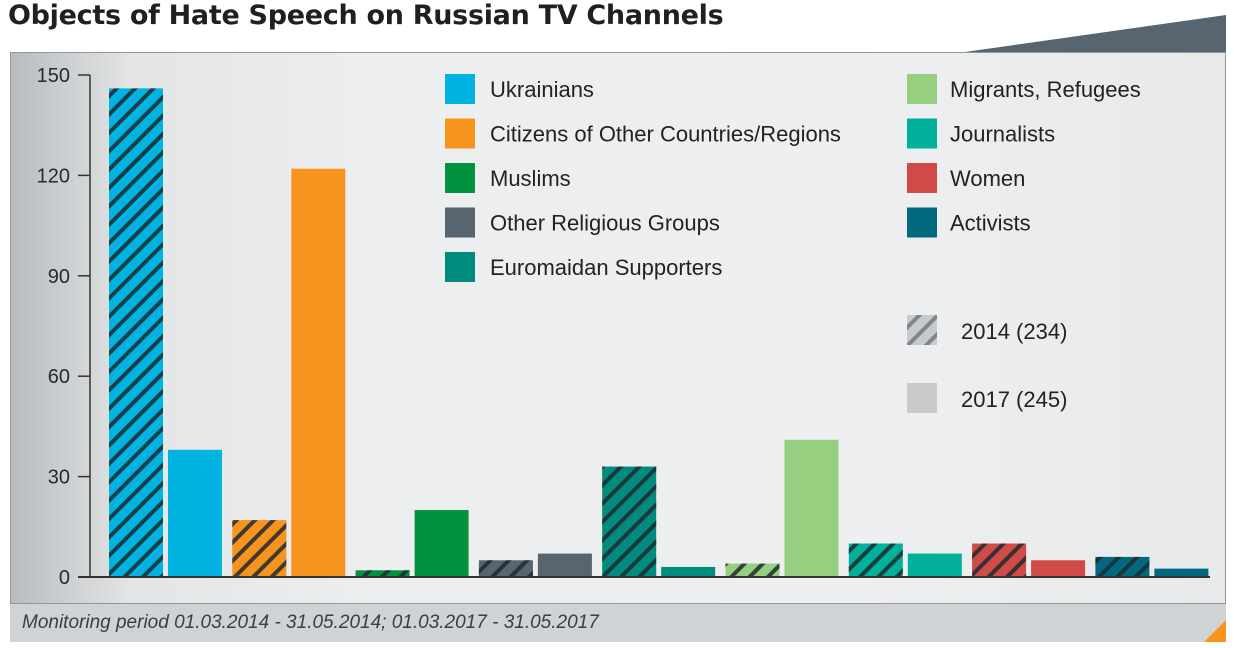 The height and width of the screenshot is (648, 1234). I want to click on legend-label-2017-245: 2017 (245), so click(1014, 399).